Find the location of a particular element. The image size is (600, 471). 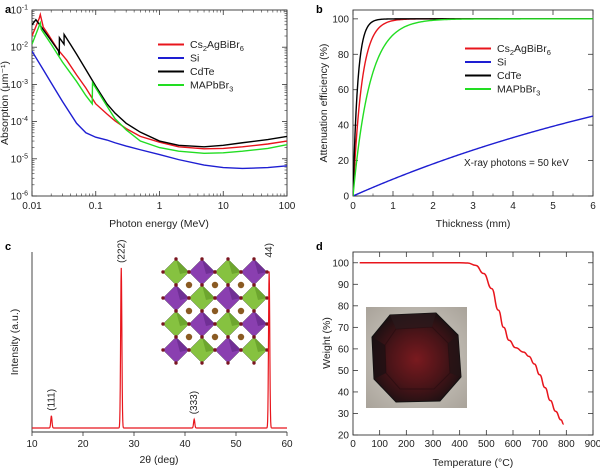

panel-d-y-tick-label: 50 is located at coordinates (344, 371).